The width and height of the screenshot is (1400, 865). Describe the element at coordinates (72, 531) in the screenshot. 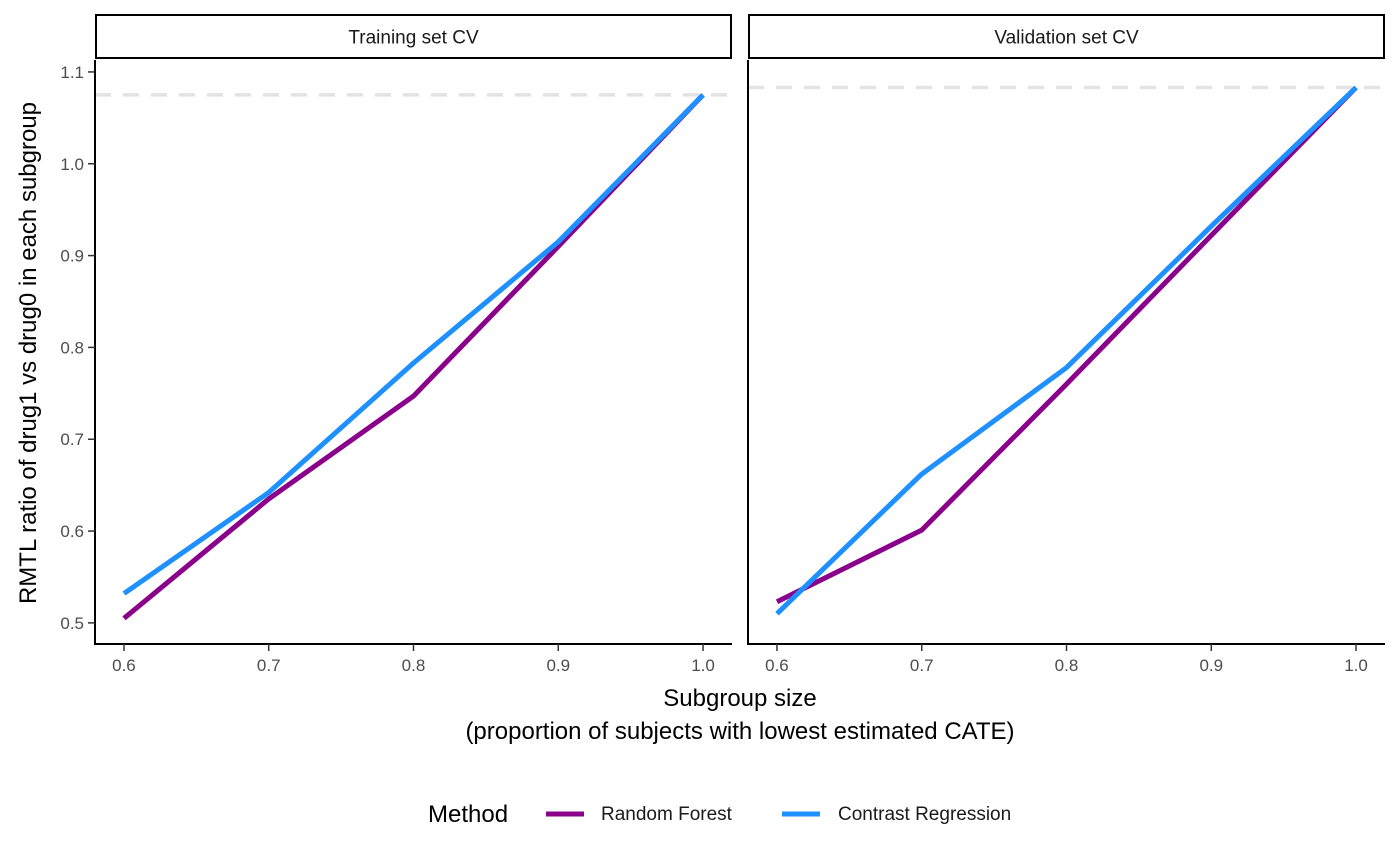

I see `y-tick-label: 0.6` at that location.